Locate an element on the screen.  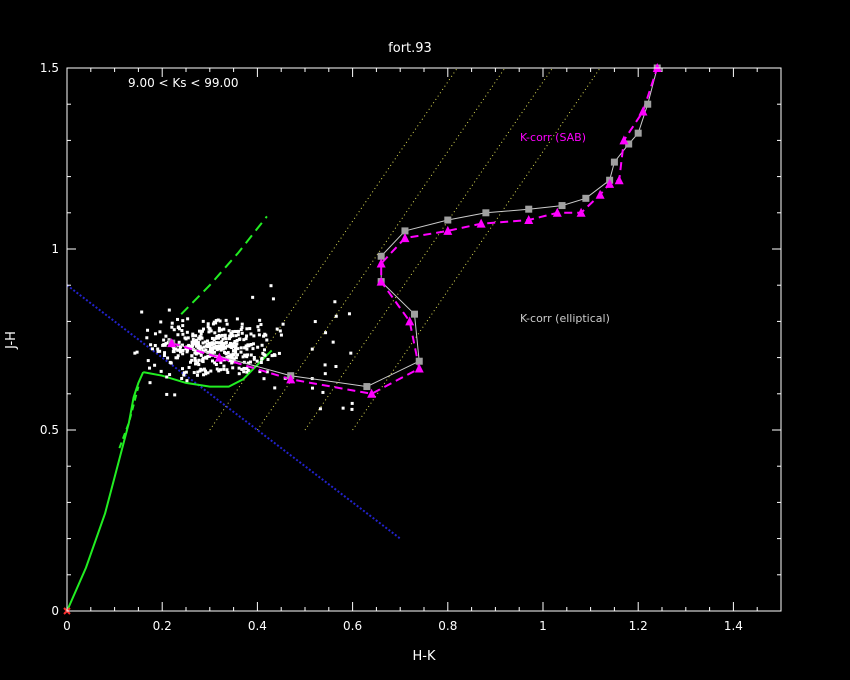
y-axis-label: J-H is located at coordinates (11, 340).